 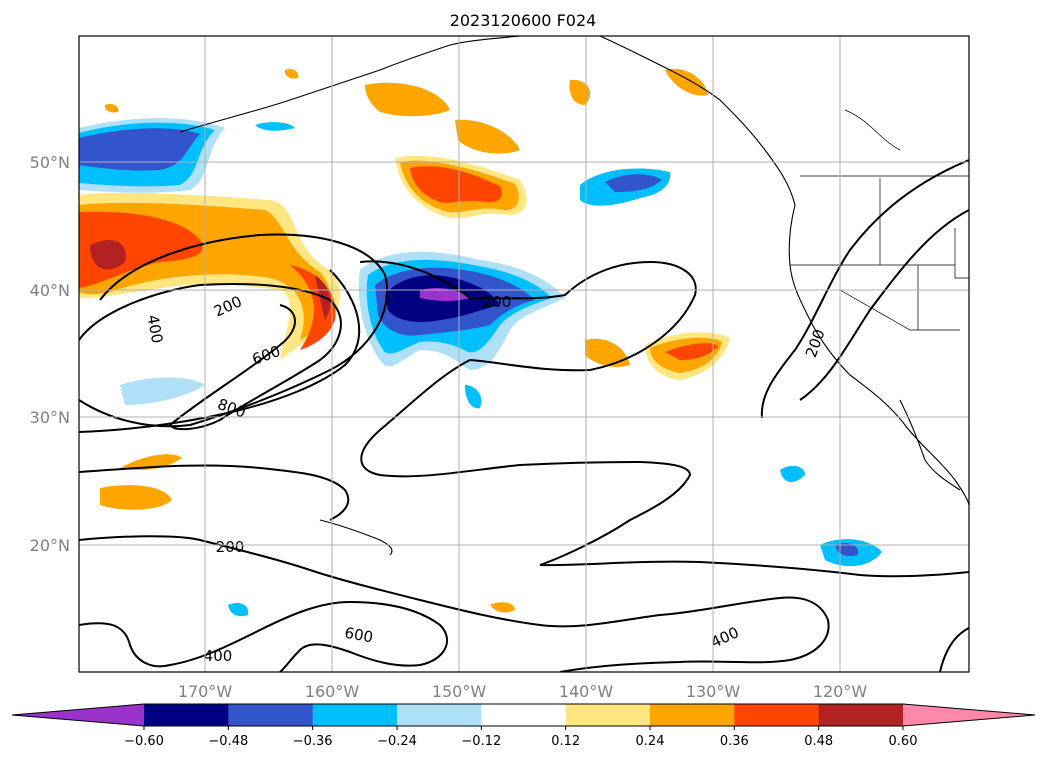 I want to click on lat-label-30n: 30°N, so click(x=50, y=417).